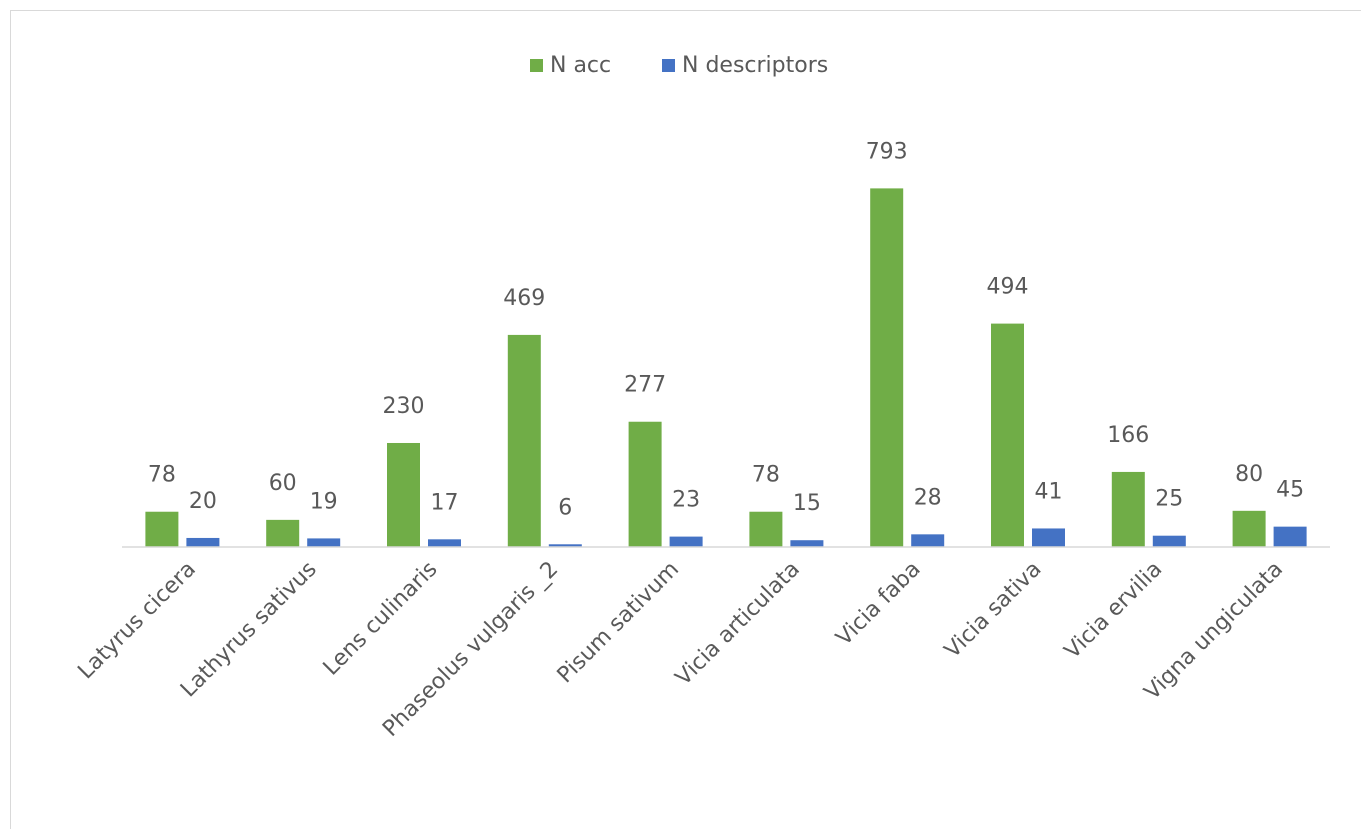 The height and width of the screenshot is (829, 1361). What do you see at coordinates (807, 503) in the screenshot?
I see `value-label: 15` at bounding box center [807, 503].